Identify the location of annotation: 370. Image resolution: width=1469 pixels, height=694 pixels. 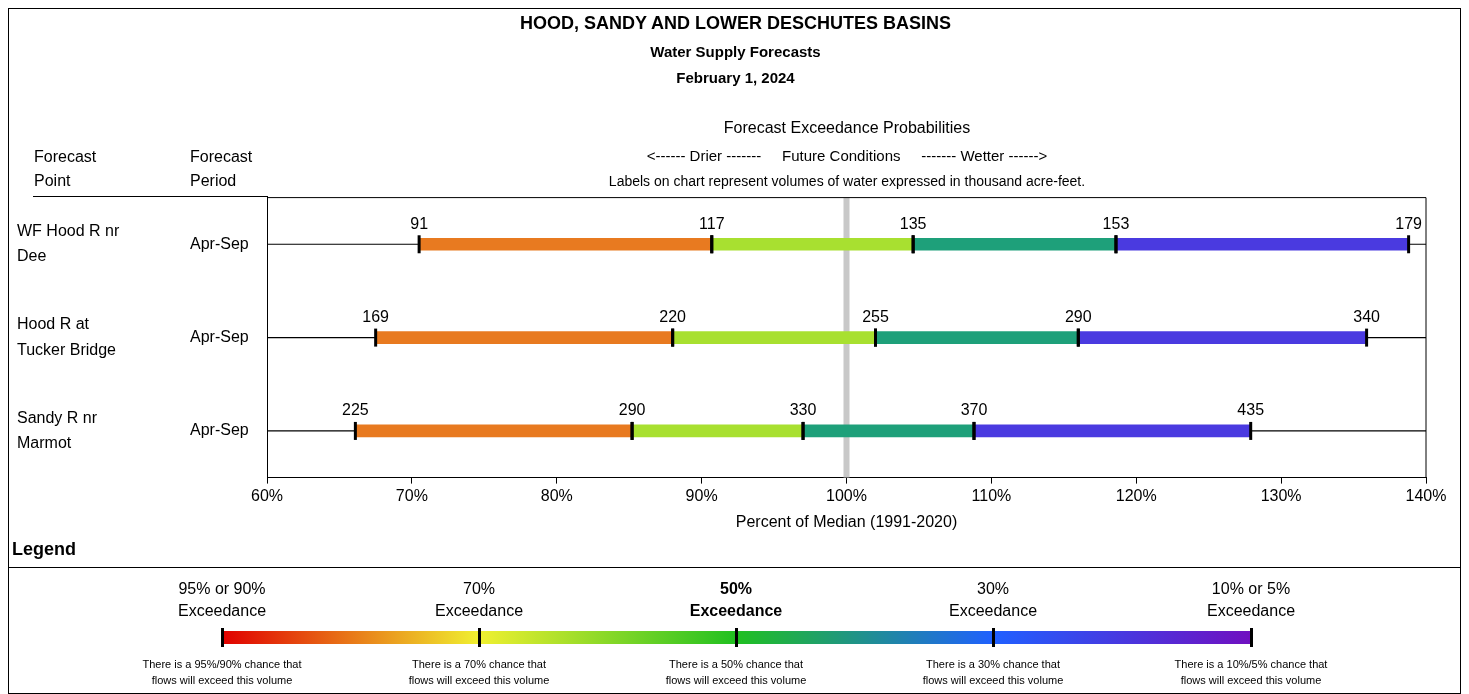
(974, 410).